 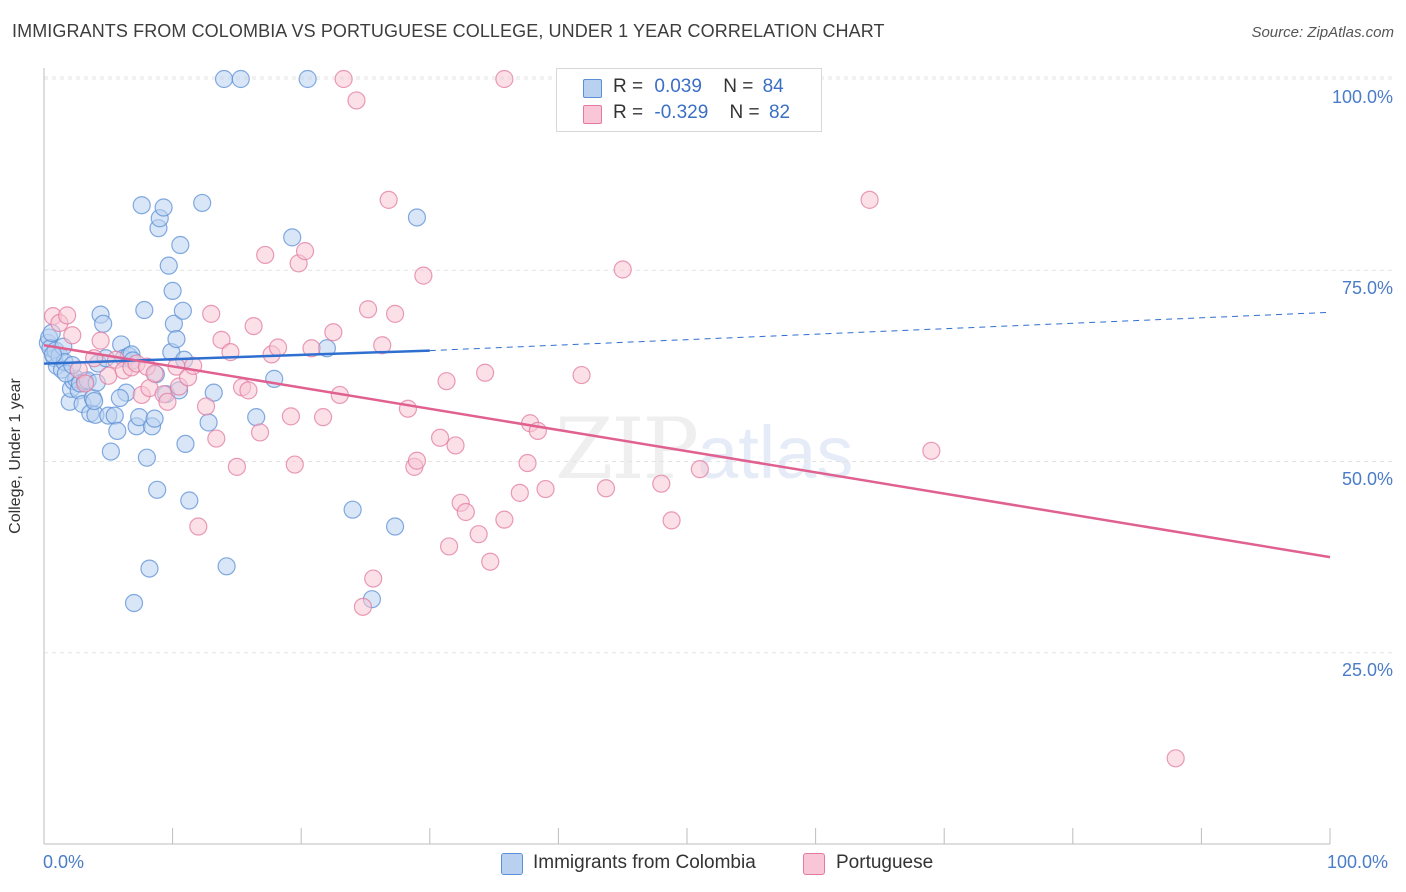 What do you see at coordinates (775, 452) in the screenshot?
I see `watermark-atlas: atlas` at bounding box center [775, 452].